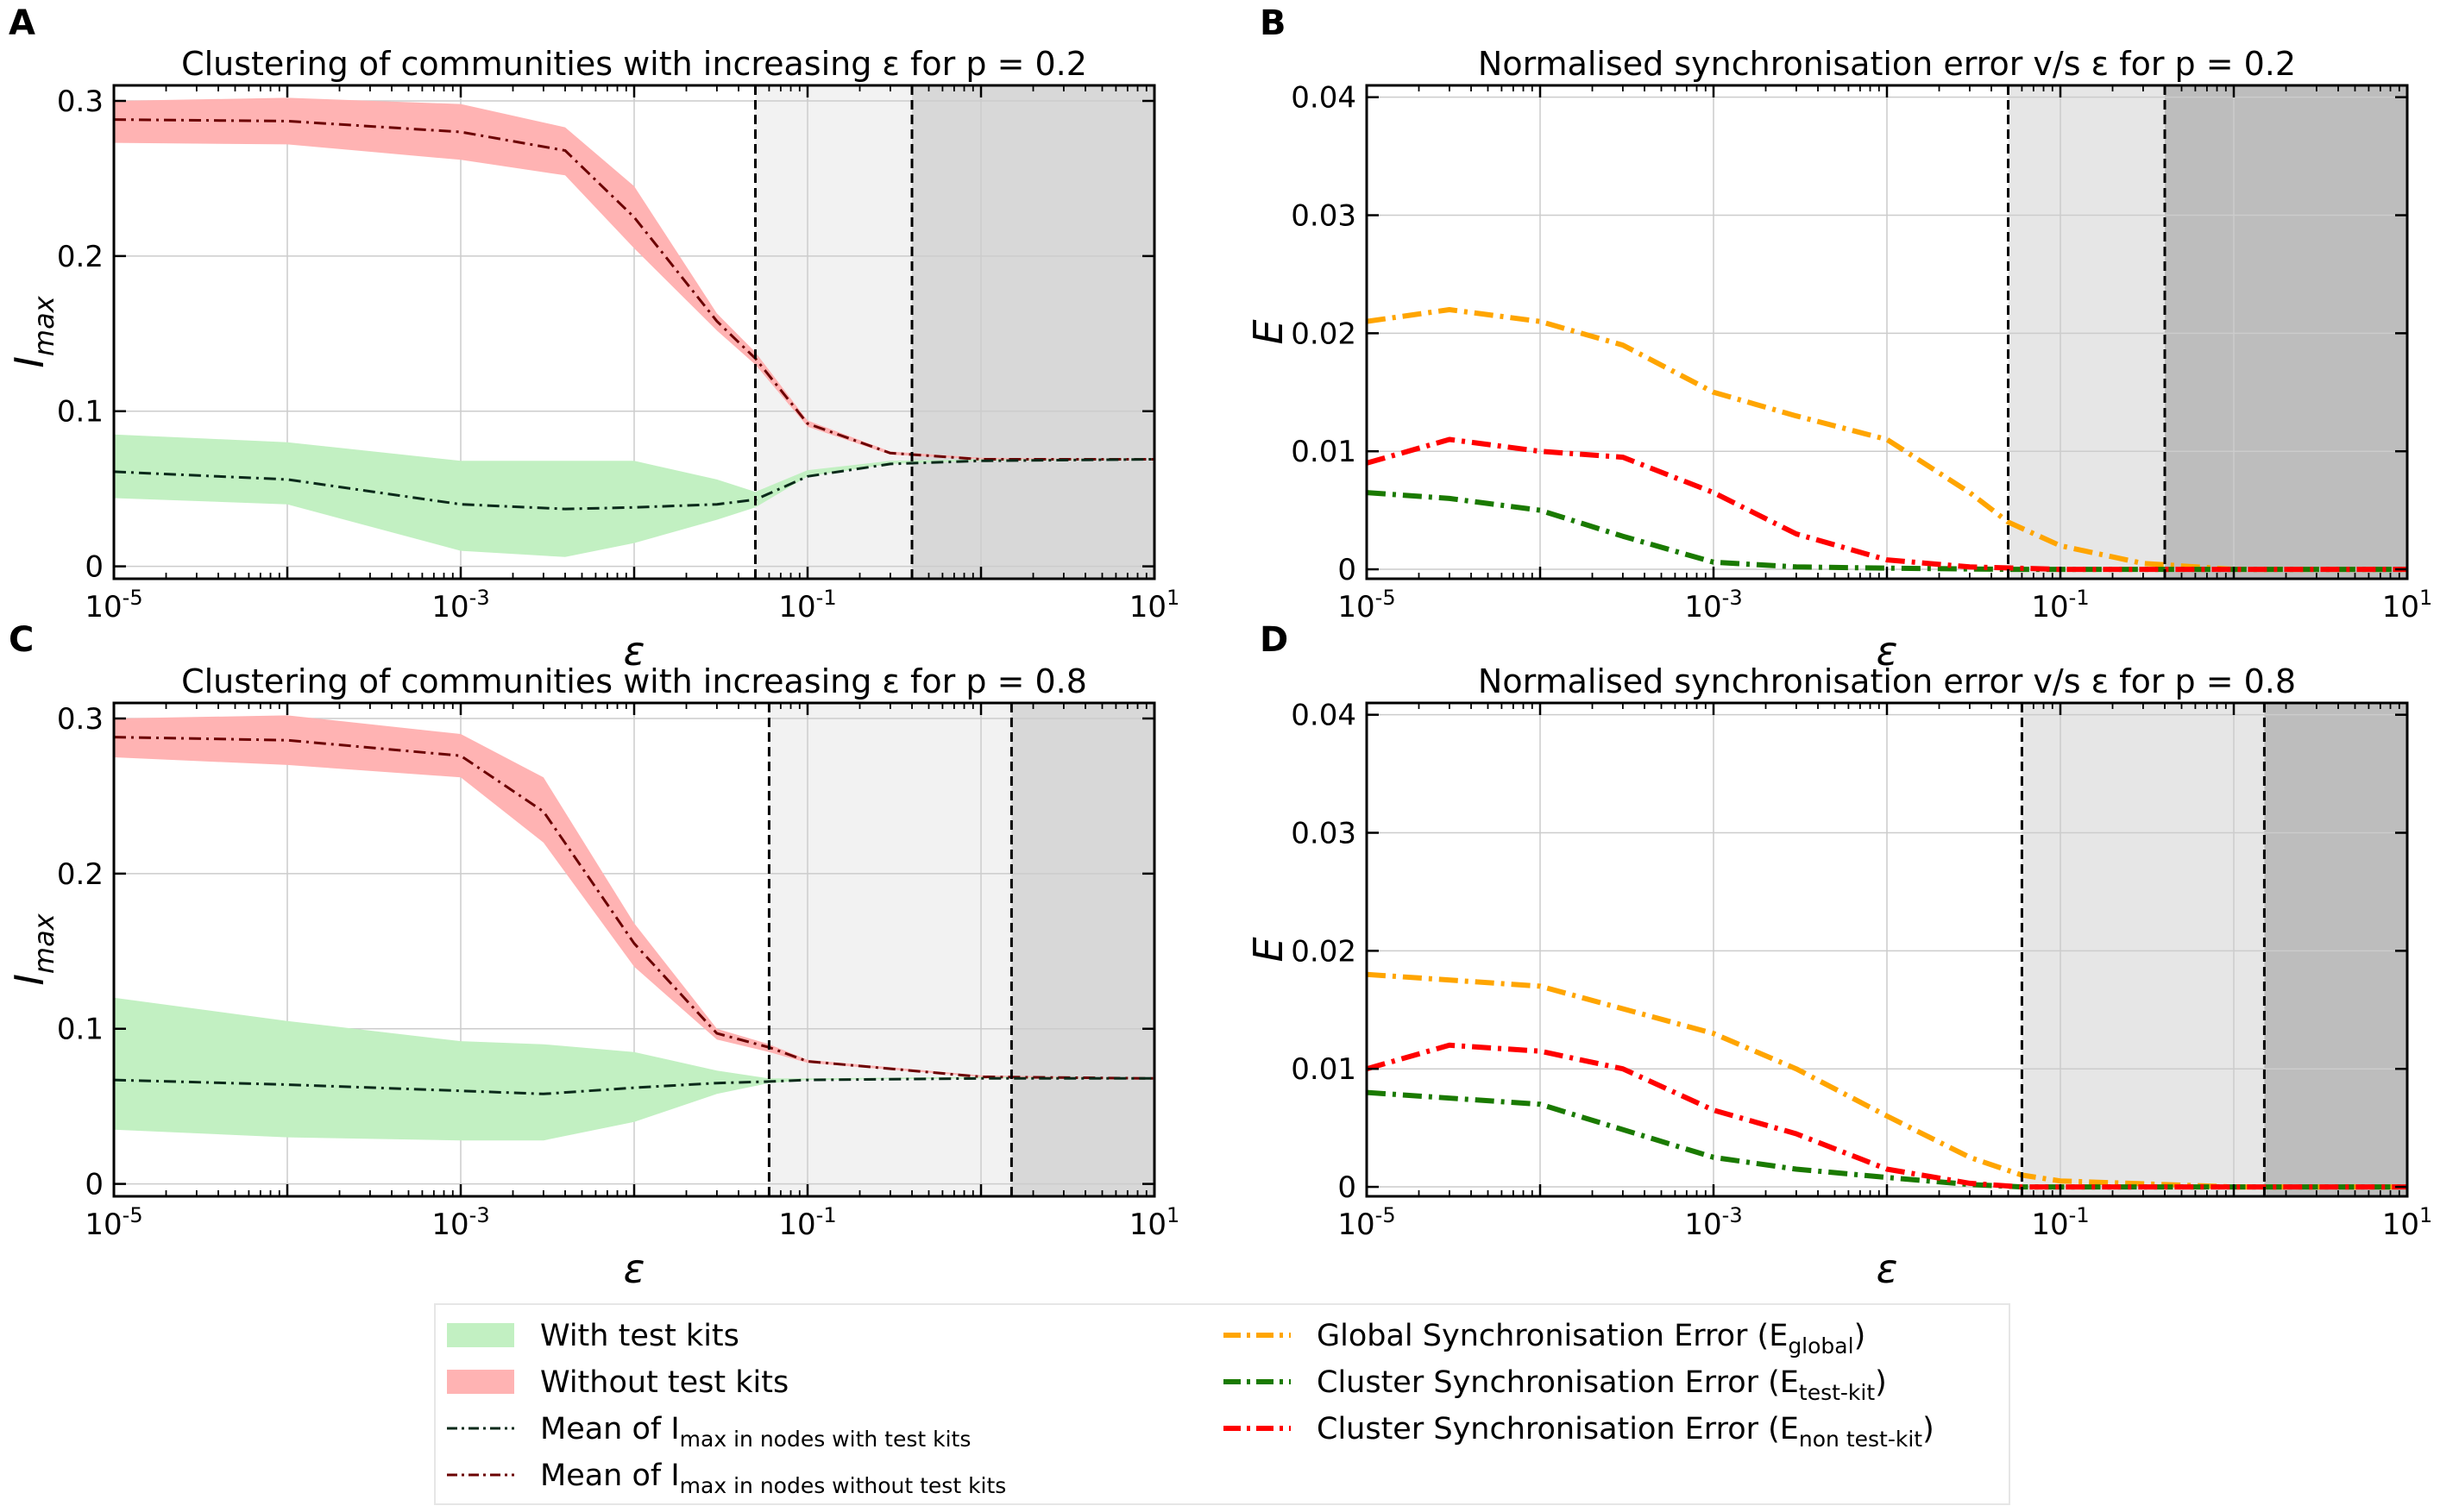  Describe the element at coordinates (1887, 1139) in the screenshot. I see `series-line-cluster-synchronisation-error-e-test-kit-` at that location.